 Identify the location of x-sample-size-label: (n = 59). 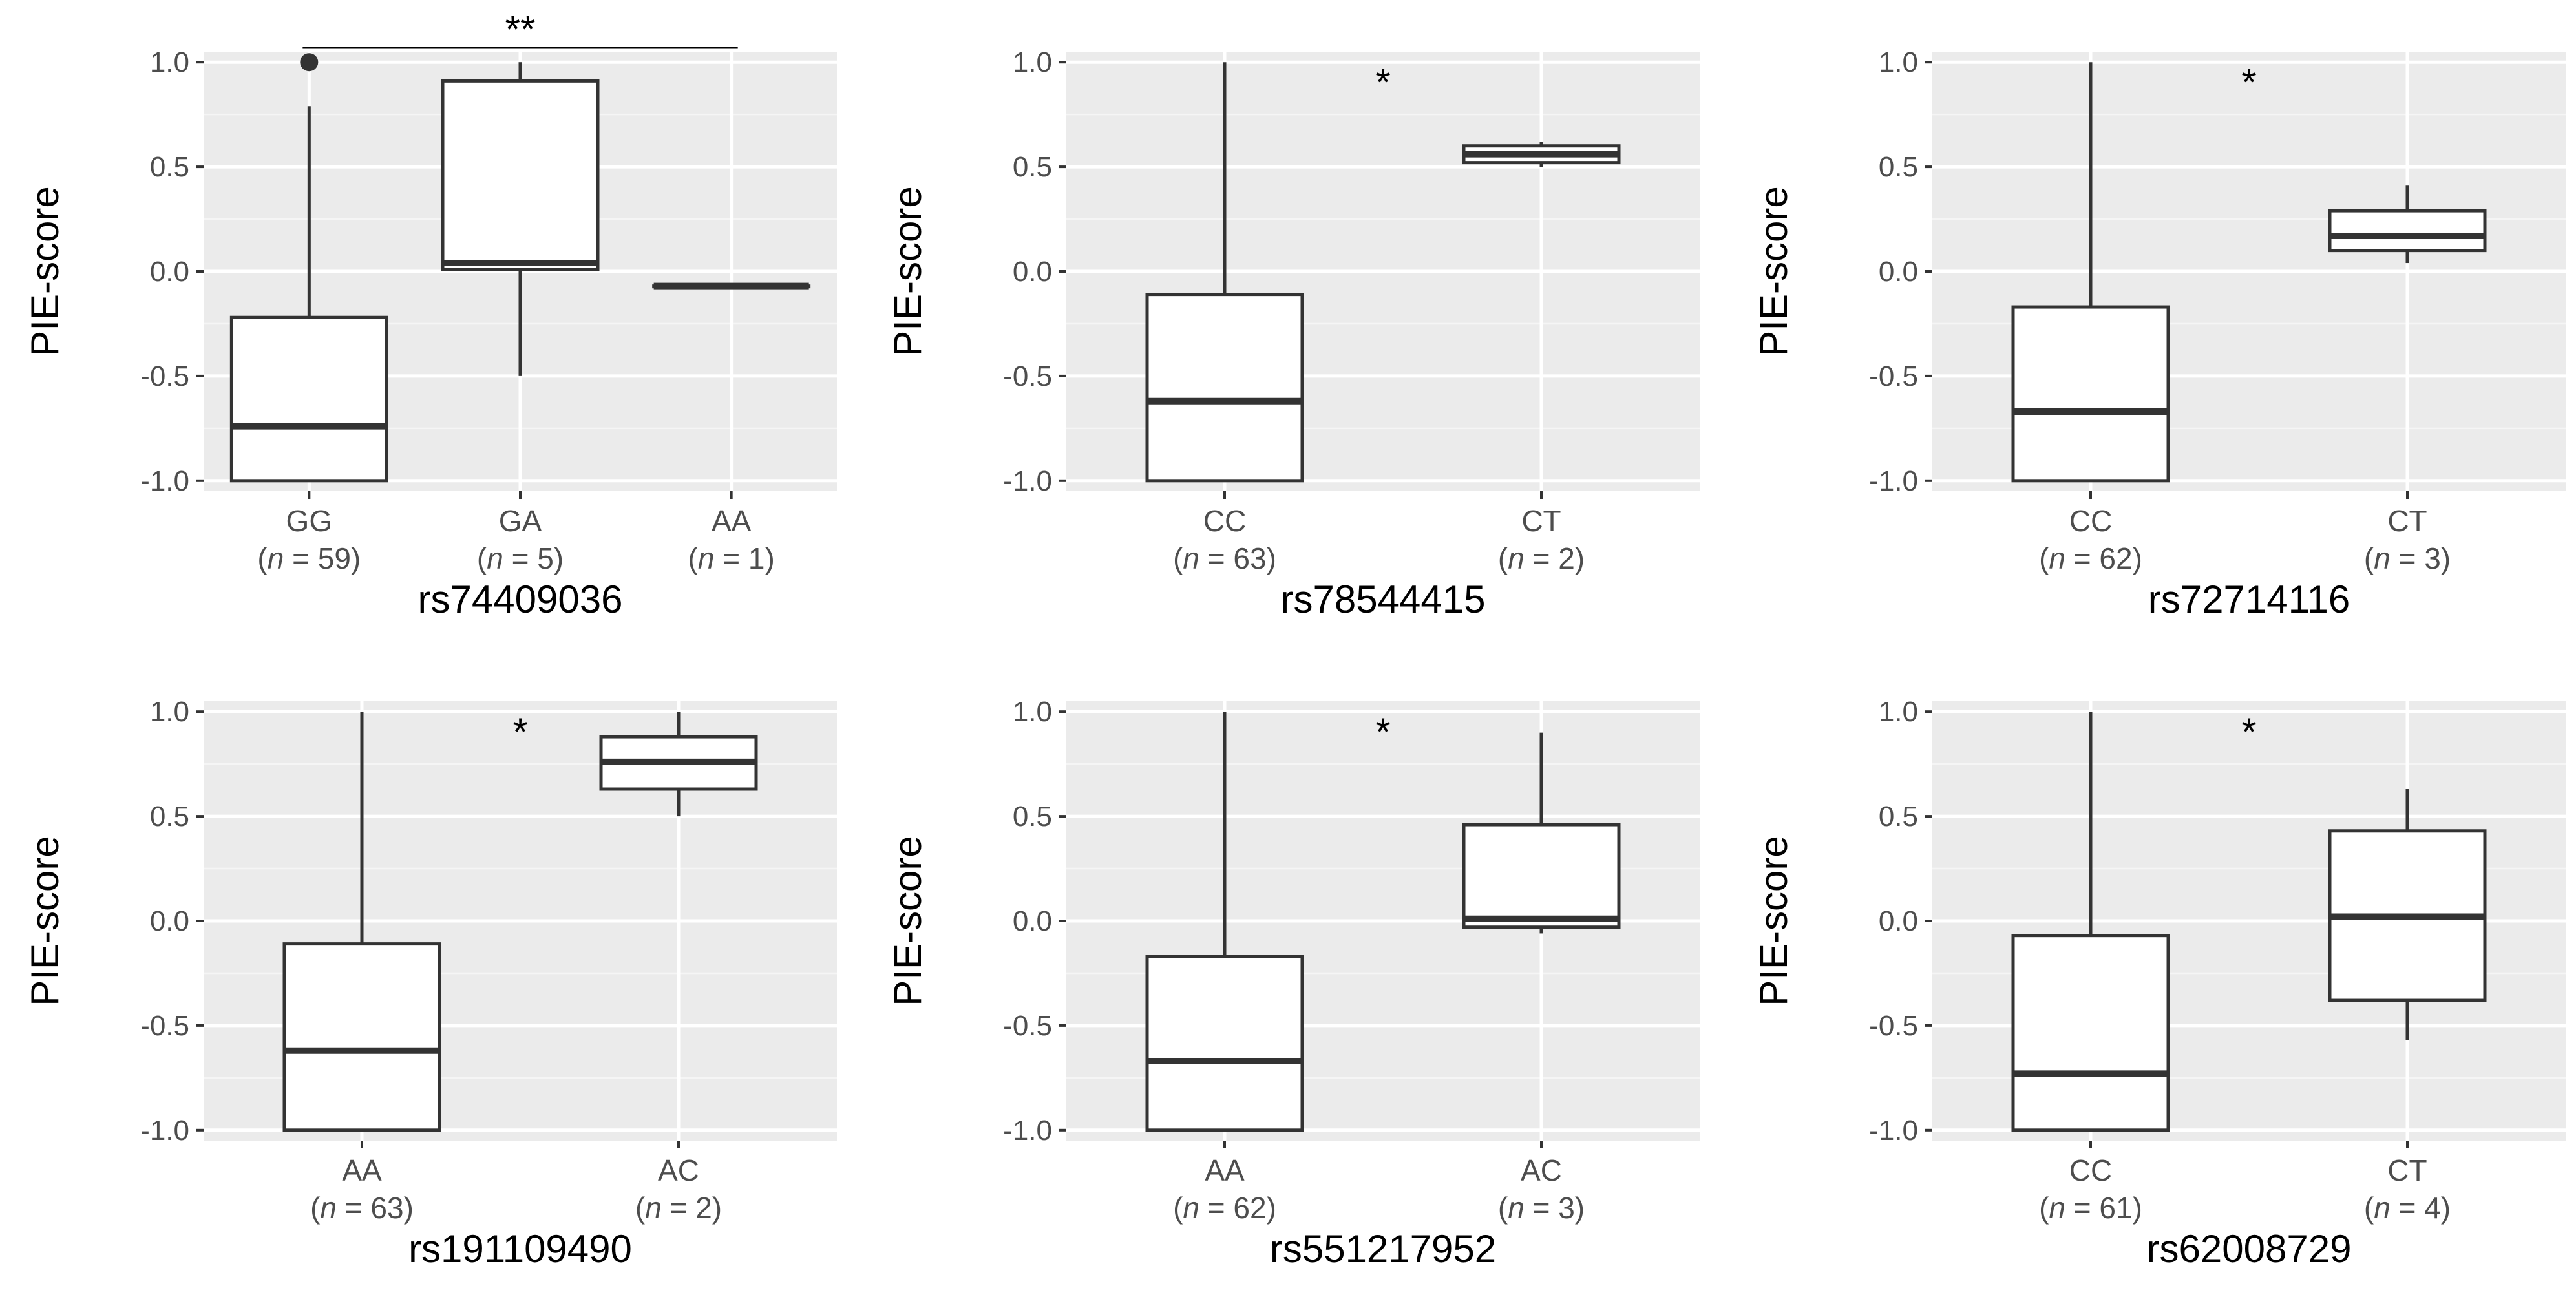
(309, 558).